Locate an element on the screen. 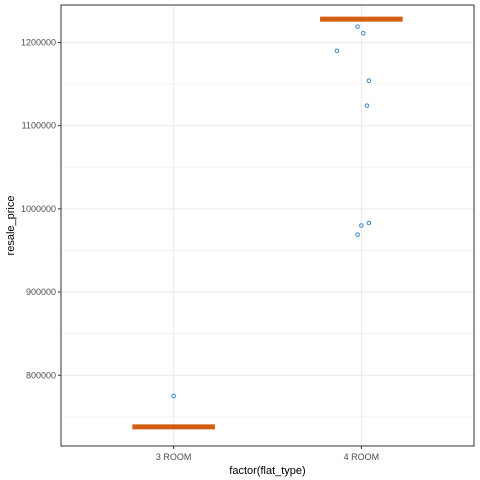 This screenshot has height=480, width=480. y-tick-label: 1000000 is located at coordinates (38, 209).